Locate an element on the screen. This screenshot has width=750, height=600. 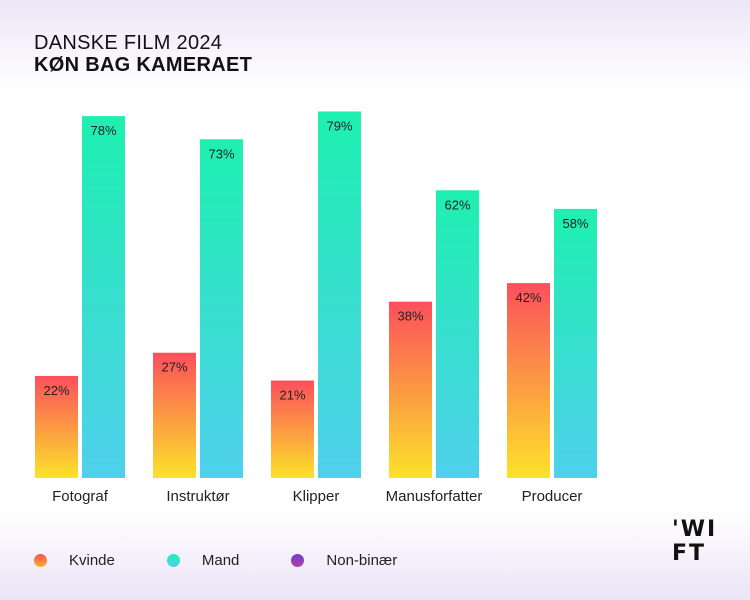
chart-subtitle: KØN BAG KAMERAET is located at coordinates (143, 65).